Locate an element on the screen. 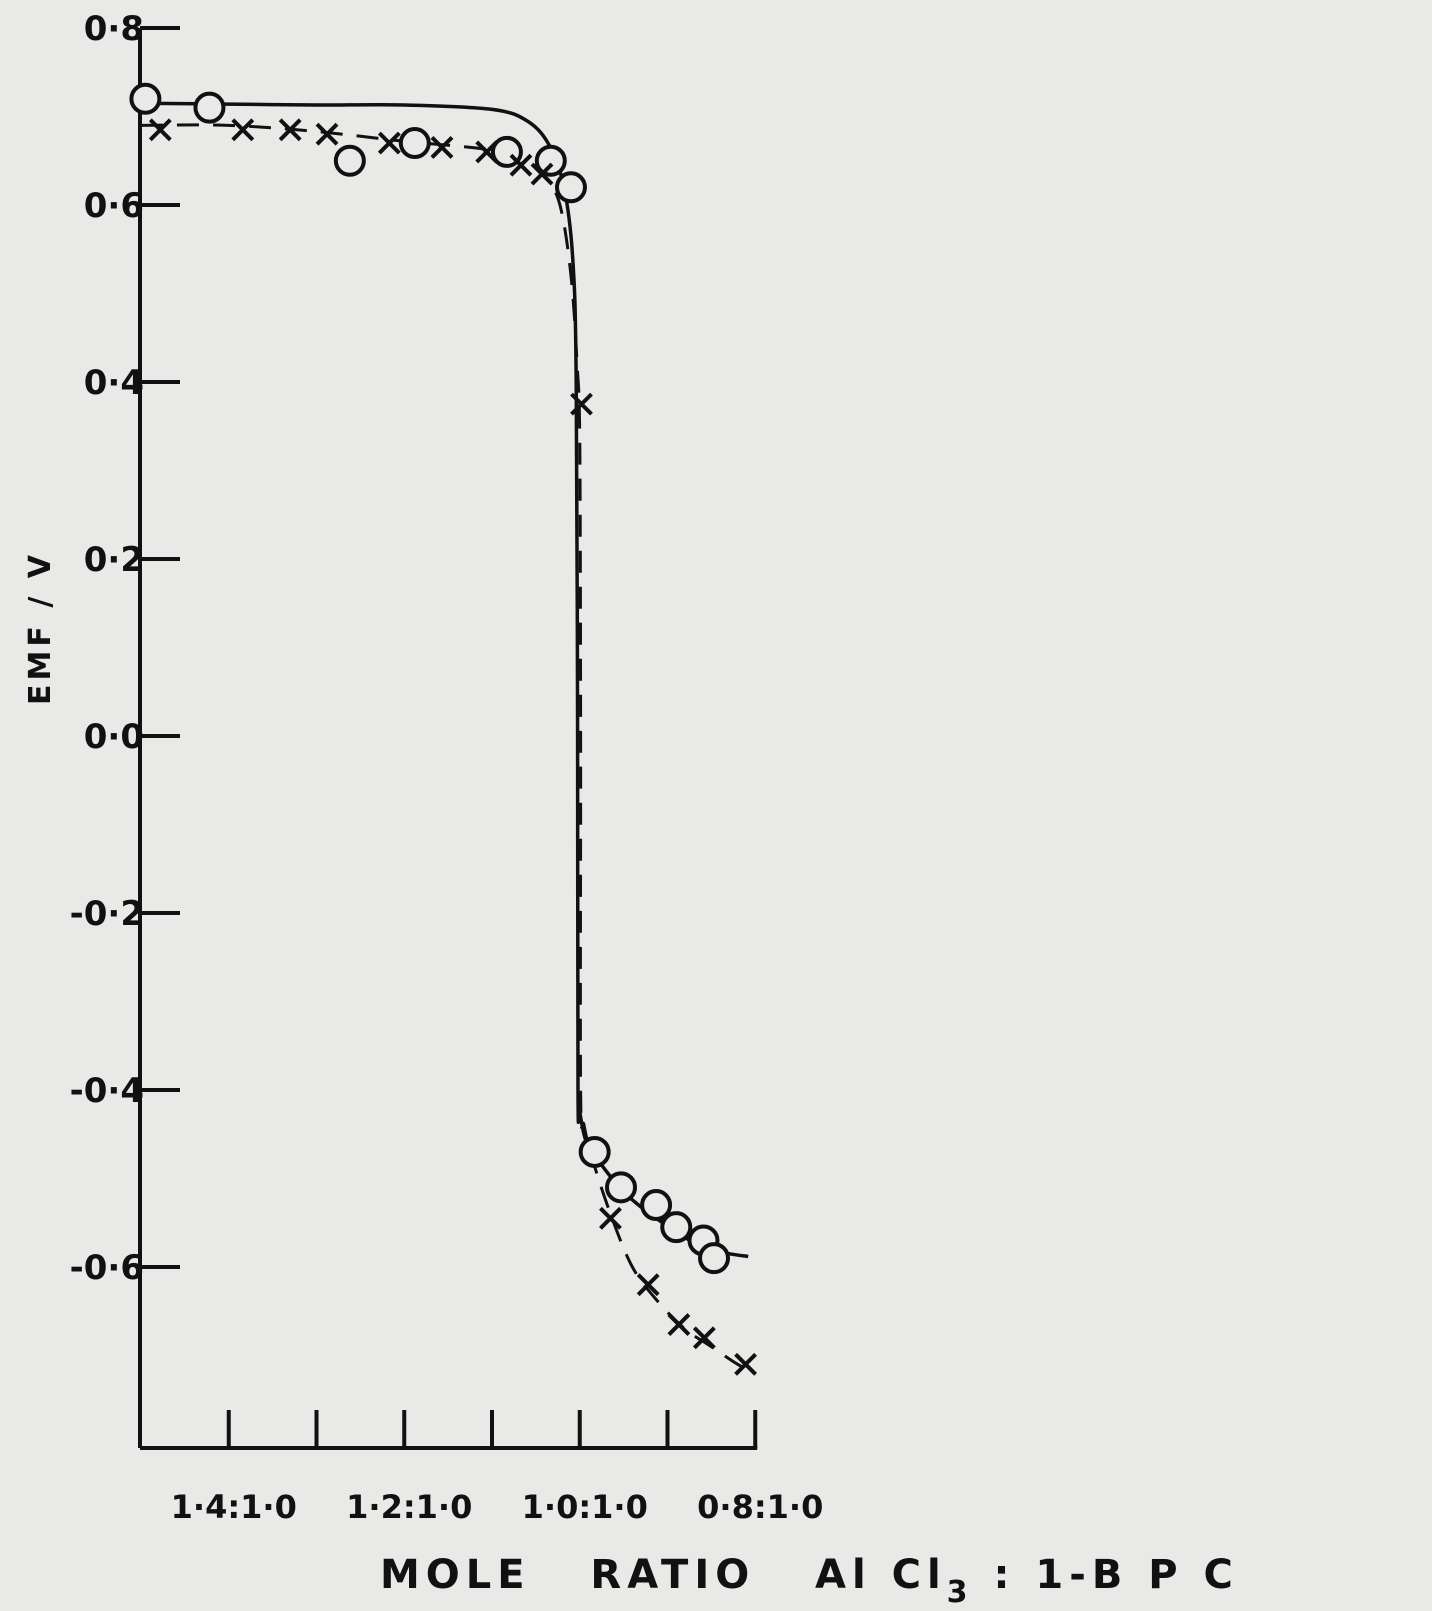  y-tick-label: 0·6 is located at coordinates (114, 206).